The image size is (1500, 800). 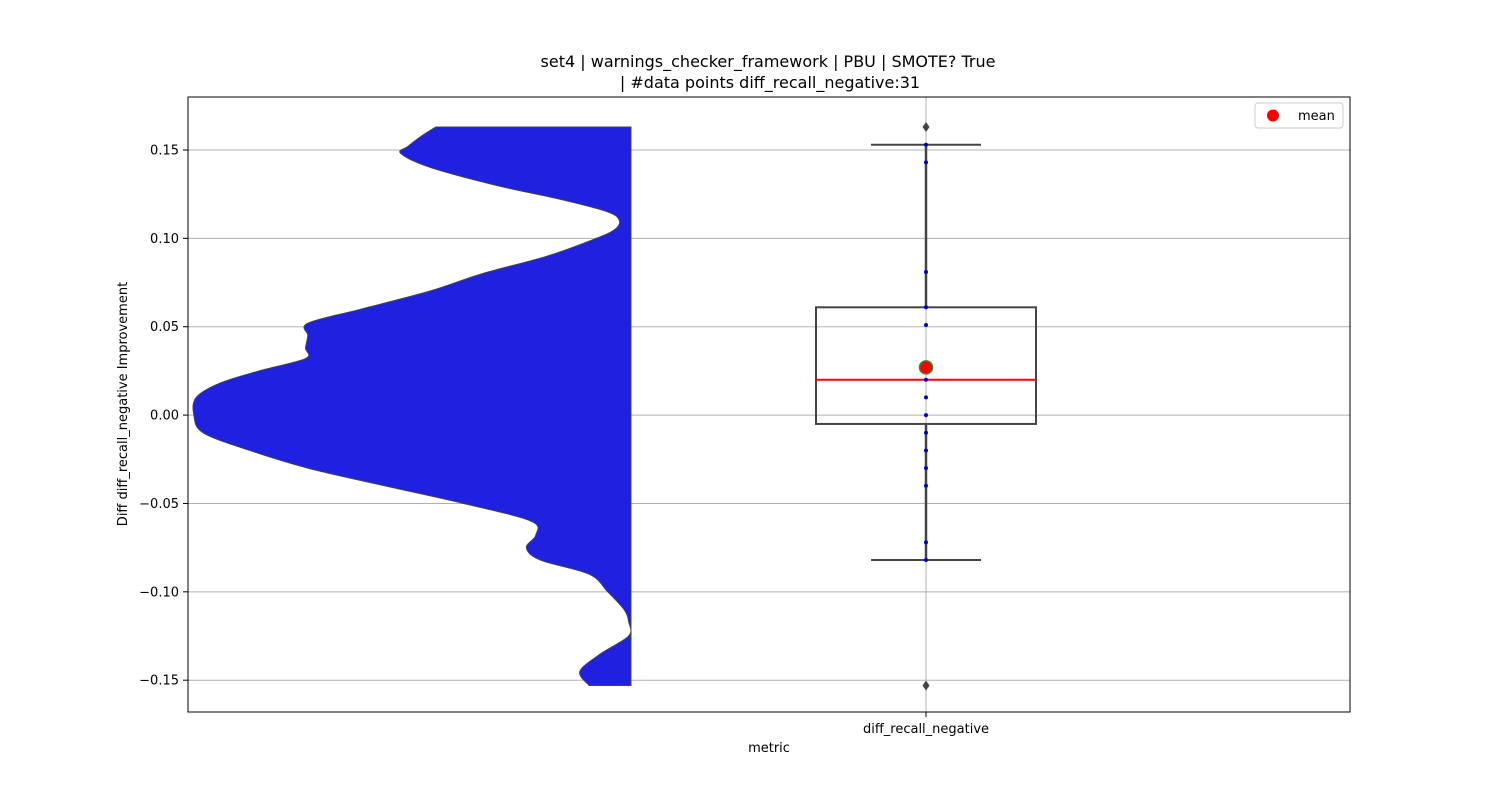 I want to click on mean-marker, so click(x=926, y=367).